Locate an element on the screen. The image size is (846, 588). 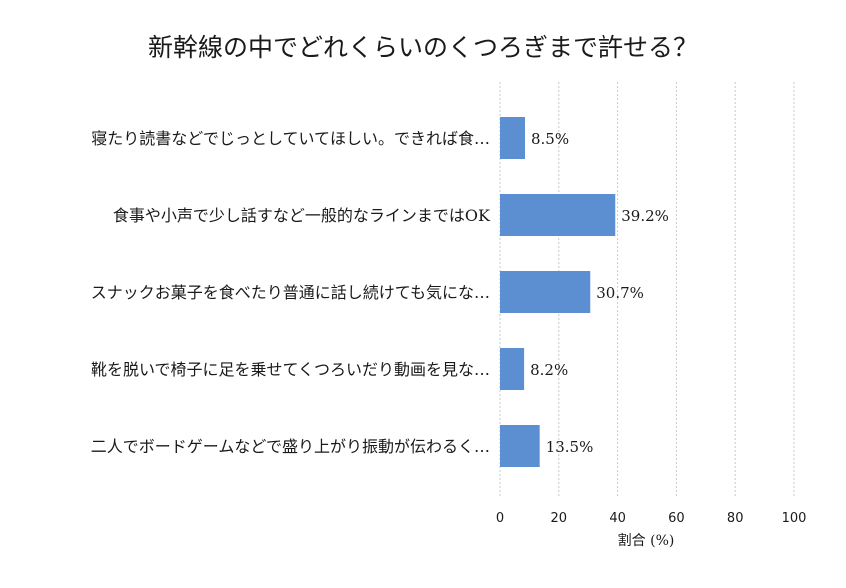
data-label: 8.2% is located at coordinates (549, 370).